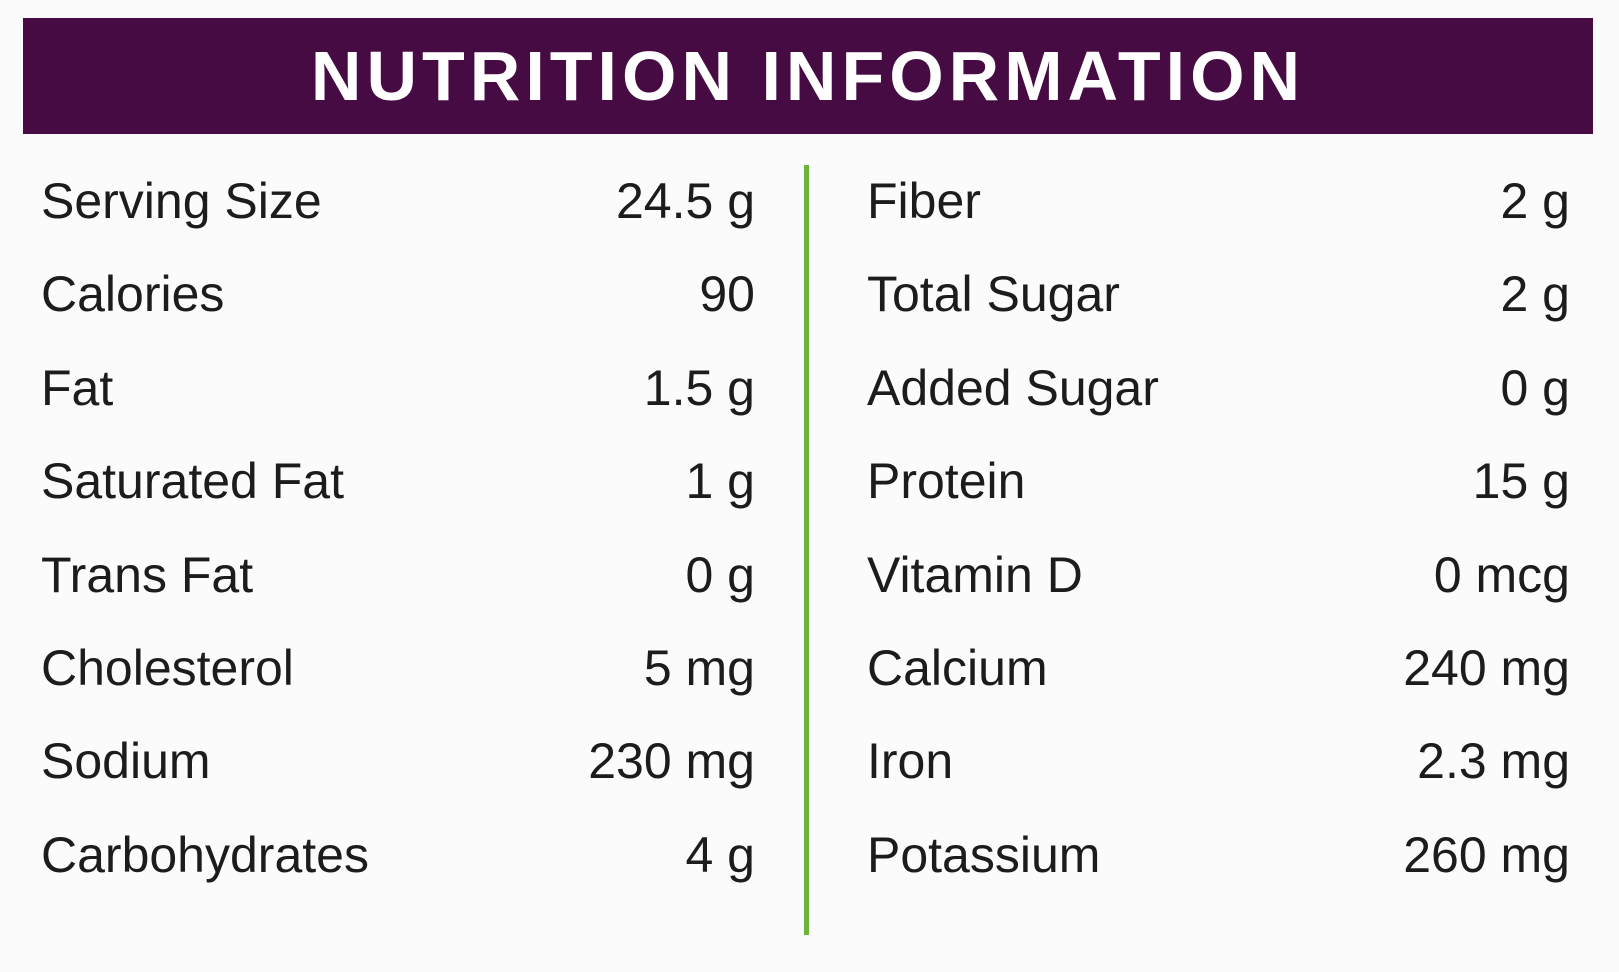 The width and height of the screenshot is (1619, 972). Describe the element at coordinates (77, 387) in the screenshot. I see `row-label: Fat` at that location.